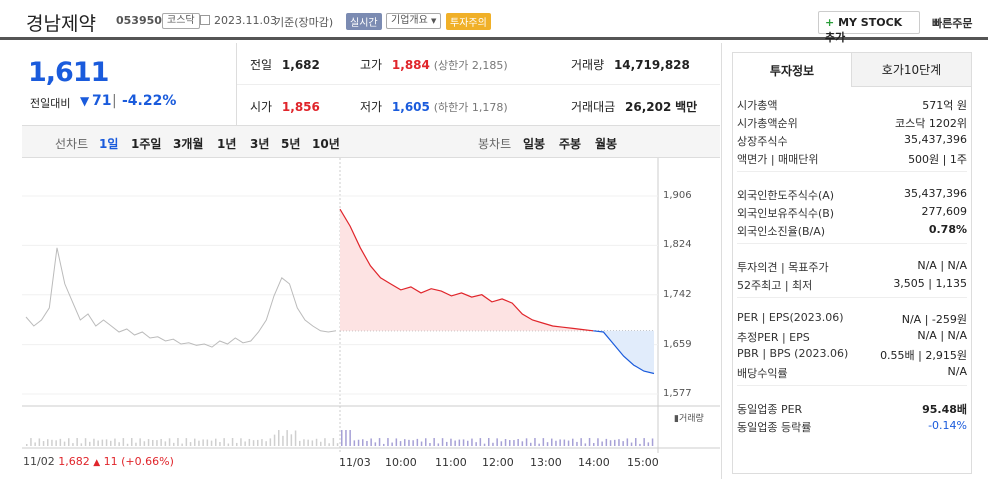 The height and width of the screenshot is (479, 988). What do you see at coordinates (944, 211) in the screenshot?
I see `info-value: 277,609` at bounding box center [944, 211].